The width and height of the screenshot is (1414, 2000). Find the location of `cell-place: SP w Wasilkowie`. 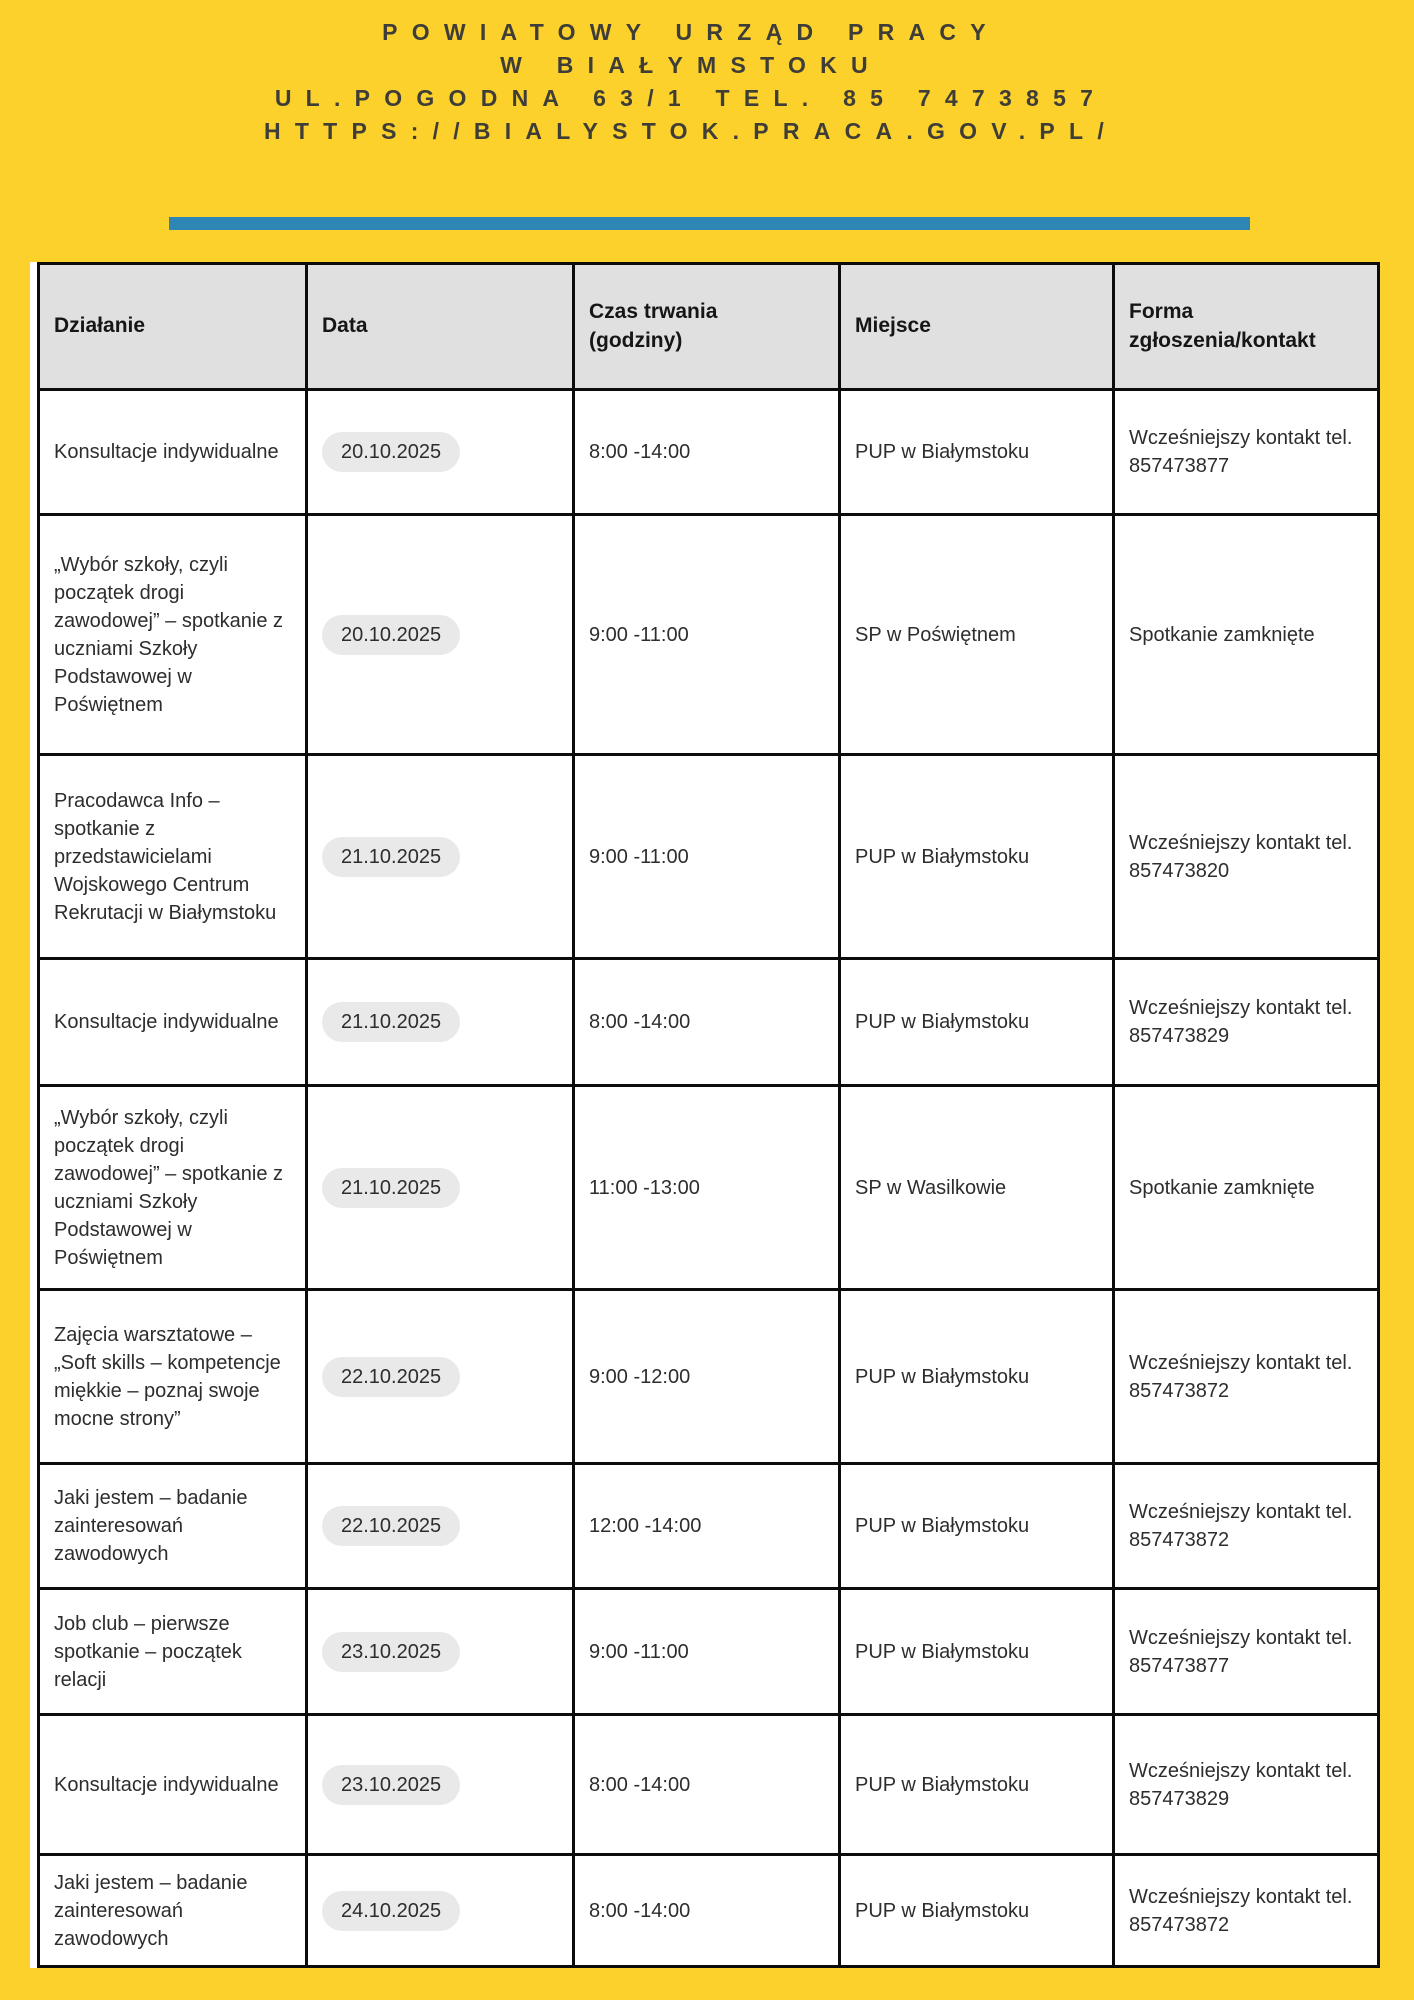

cell-place: SP w Wasilkowie is located at coordinates (976, 1187).